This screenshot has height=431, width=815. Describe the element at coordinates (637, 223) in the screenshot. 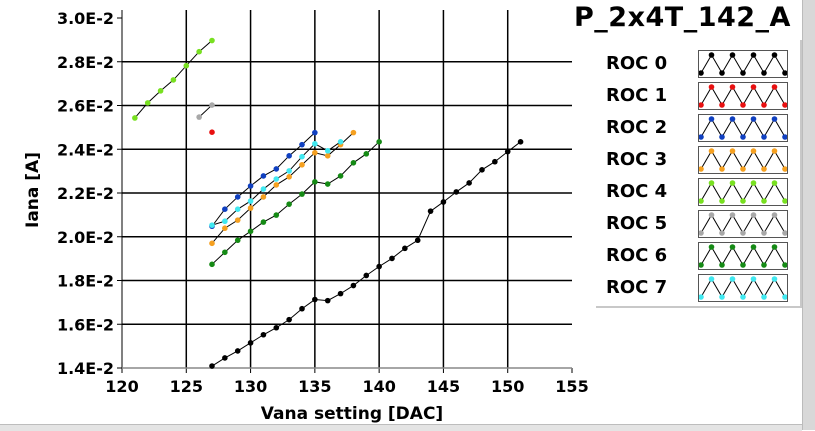

I see `legend-label: ROC 5` at that location.